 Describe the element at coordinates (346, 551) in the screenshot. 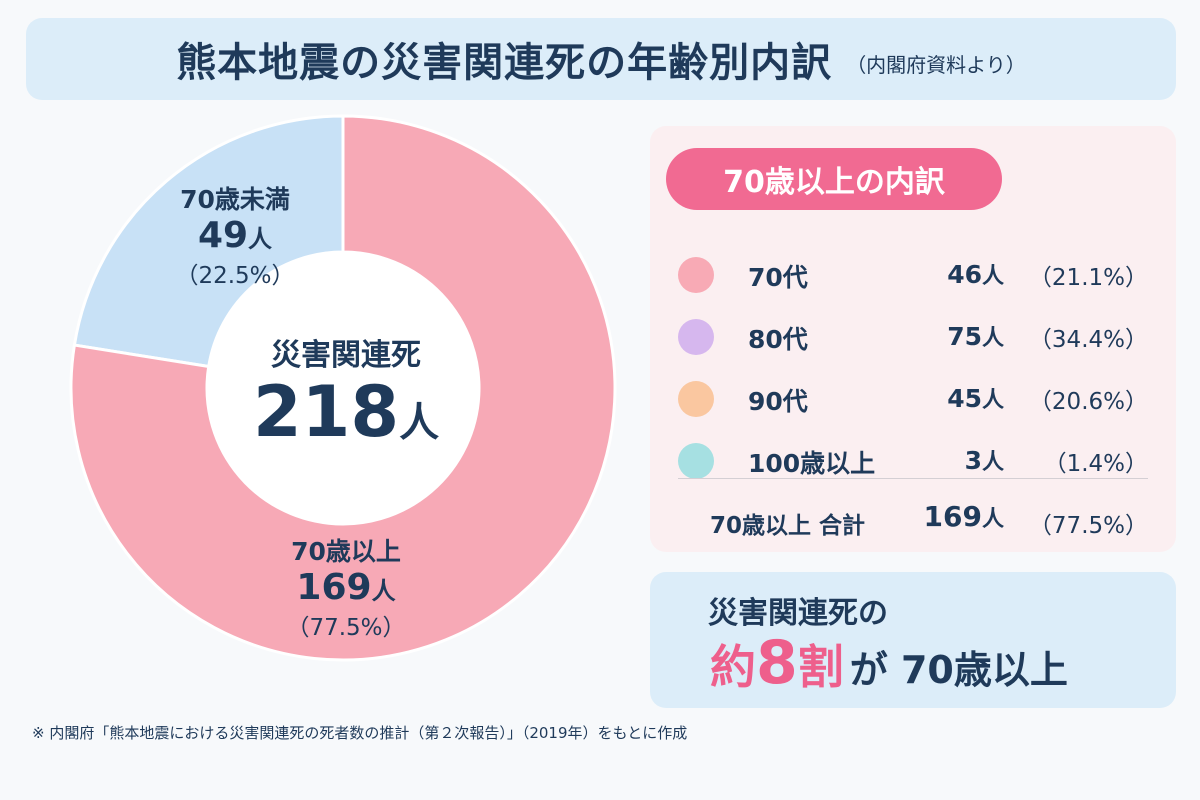

I see `slice-label-70-plus-name: 70歳以上` at that location.